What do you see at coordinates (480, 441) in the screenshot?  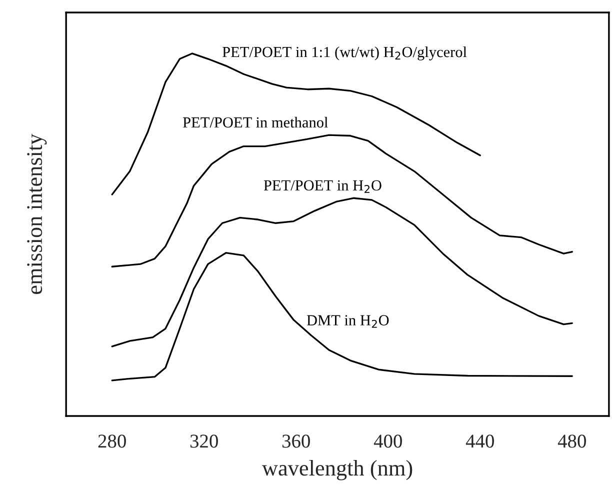 I see `x-tick-label: 440` at bounding box center [480, 441].